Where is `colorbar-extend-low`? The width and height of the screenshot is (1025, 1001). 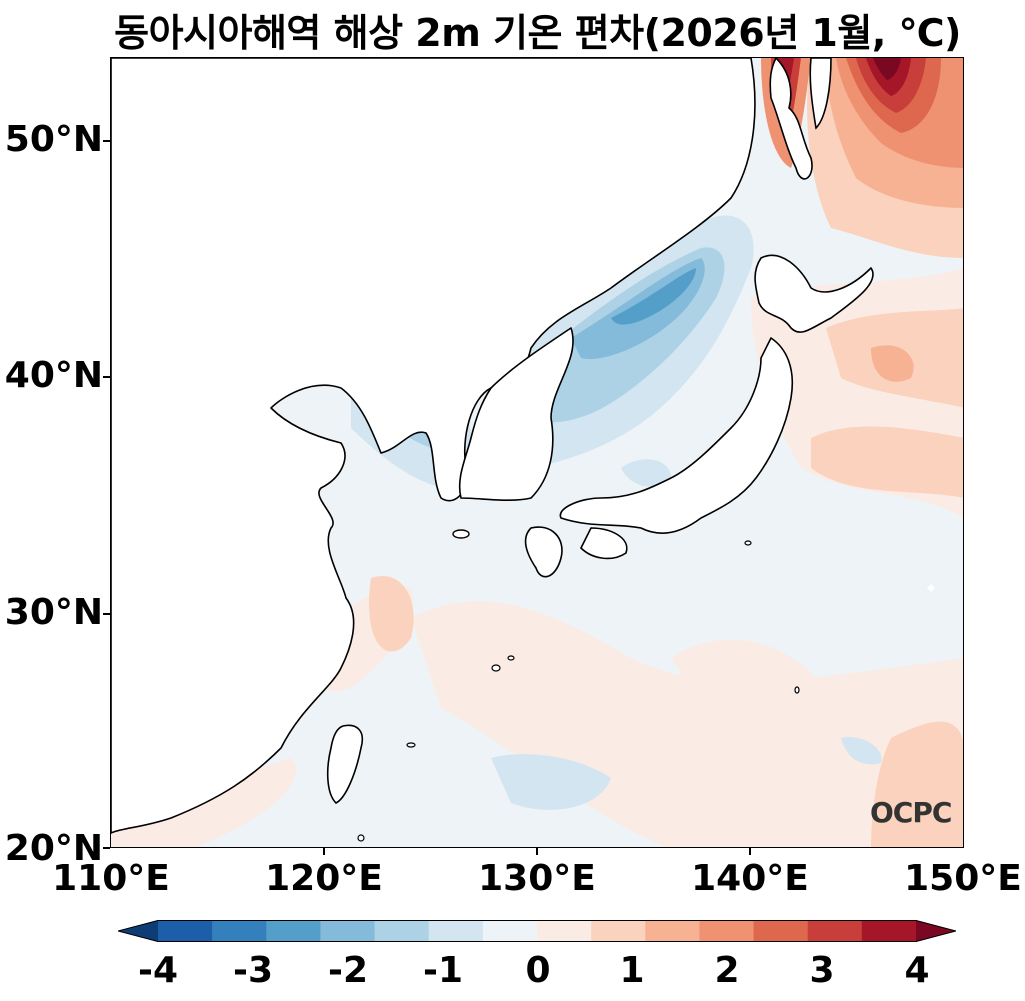
colorbar-extend-low is located at coordinates (138, 931).